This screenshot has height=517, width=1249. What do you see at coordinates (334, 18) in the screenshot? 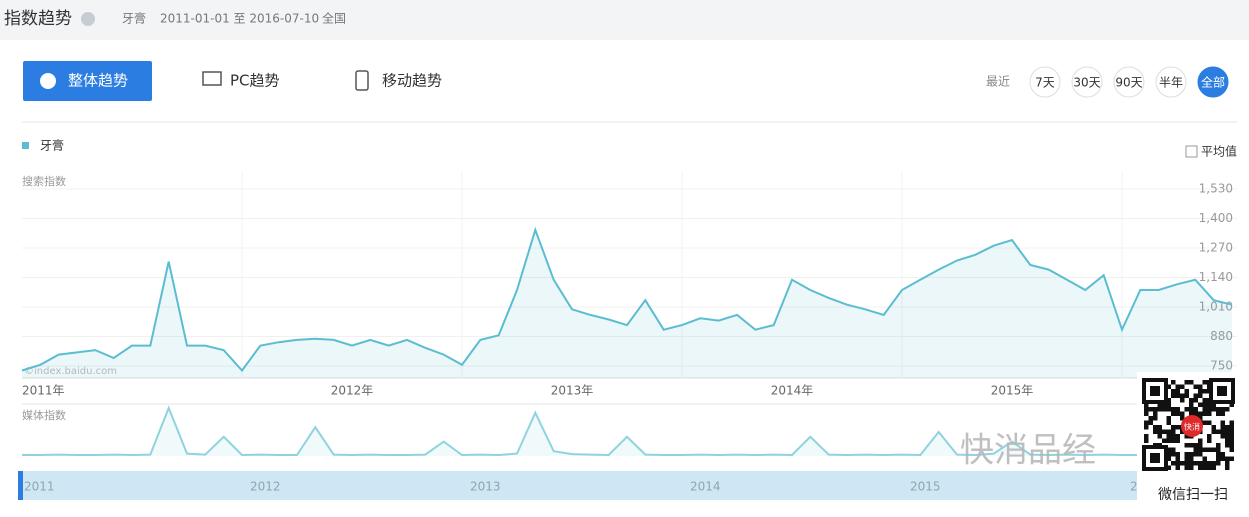
I see `region: 全国` at bounding box center [334, 18].